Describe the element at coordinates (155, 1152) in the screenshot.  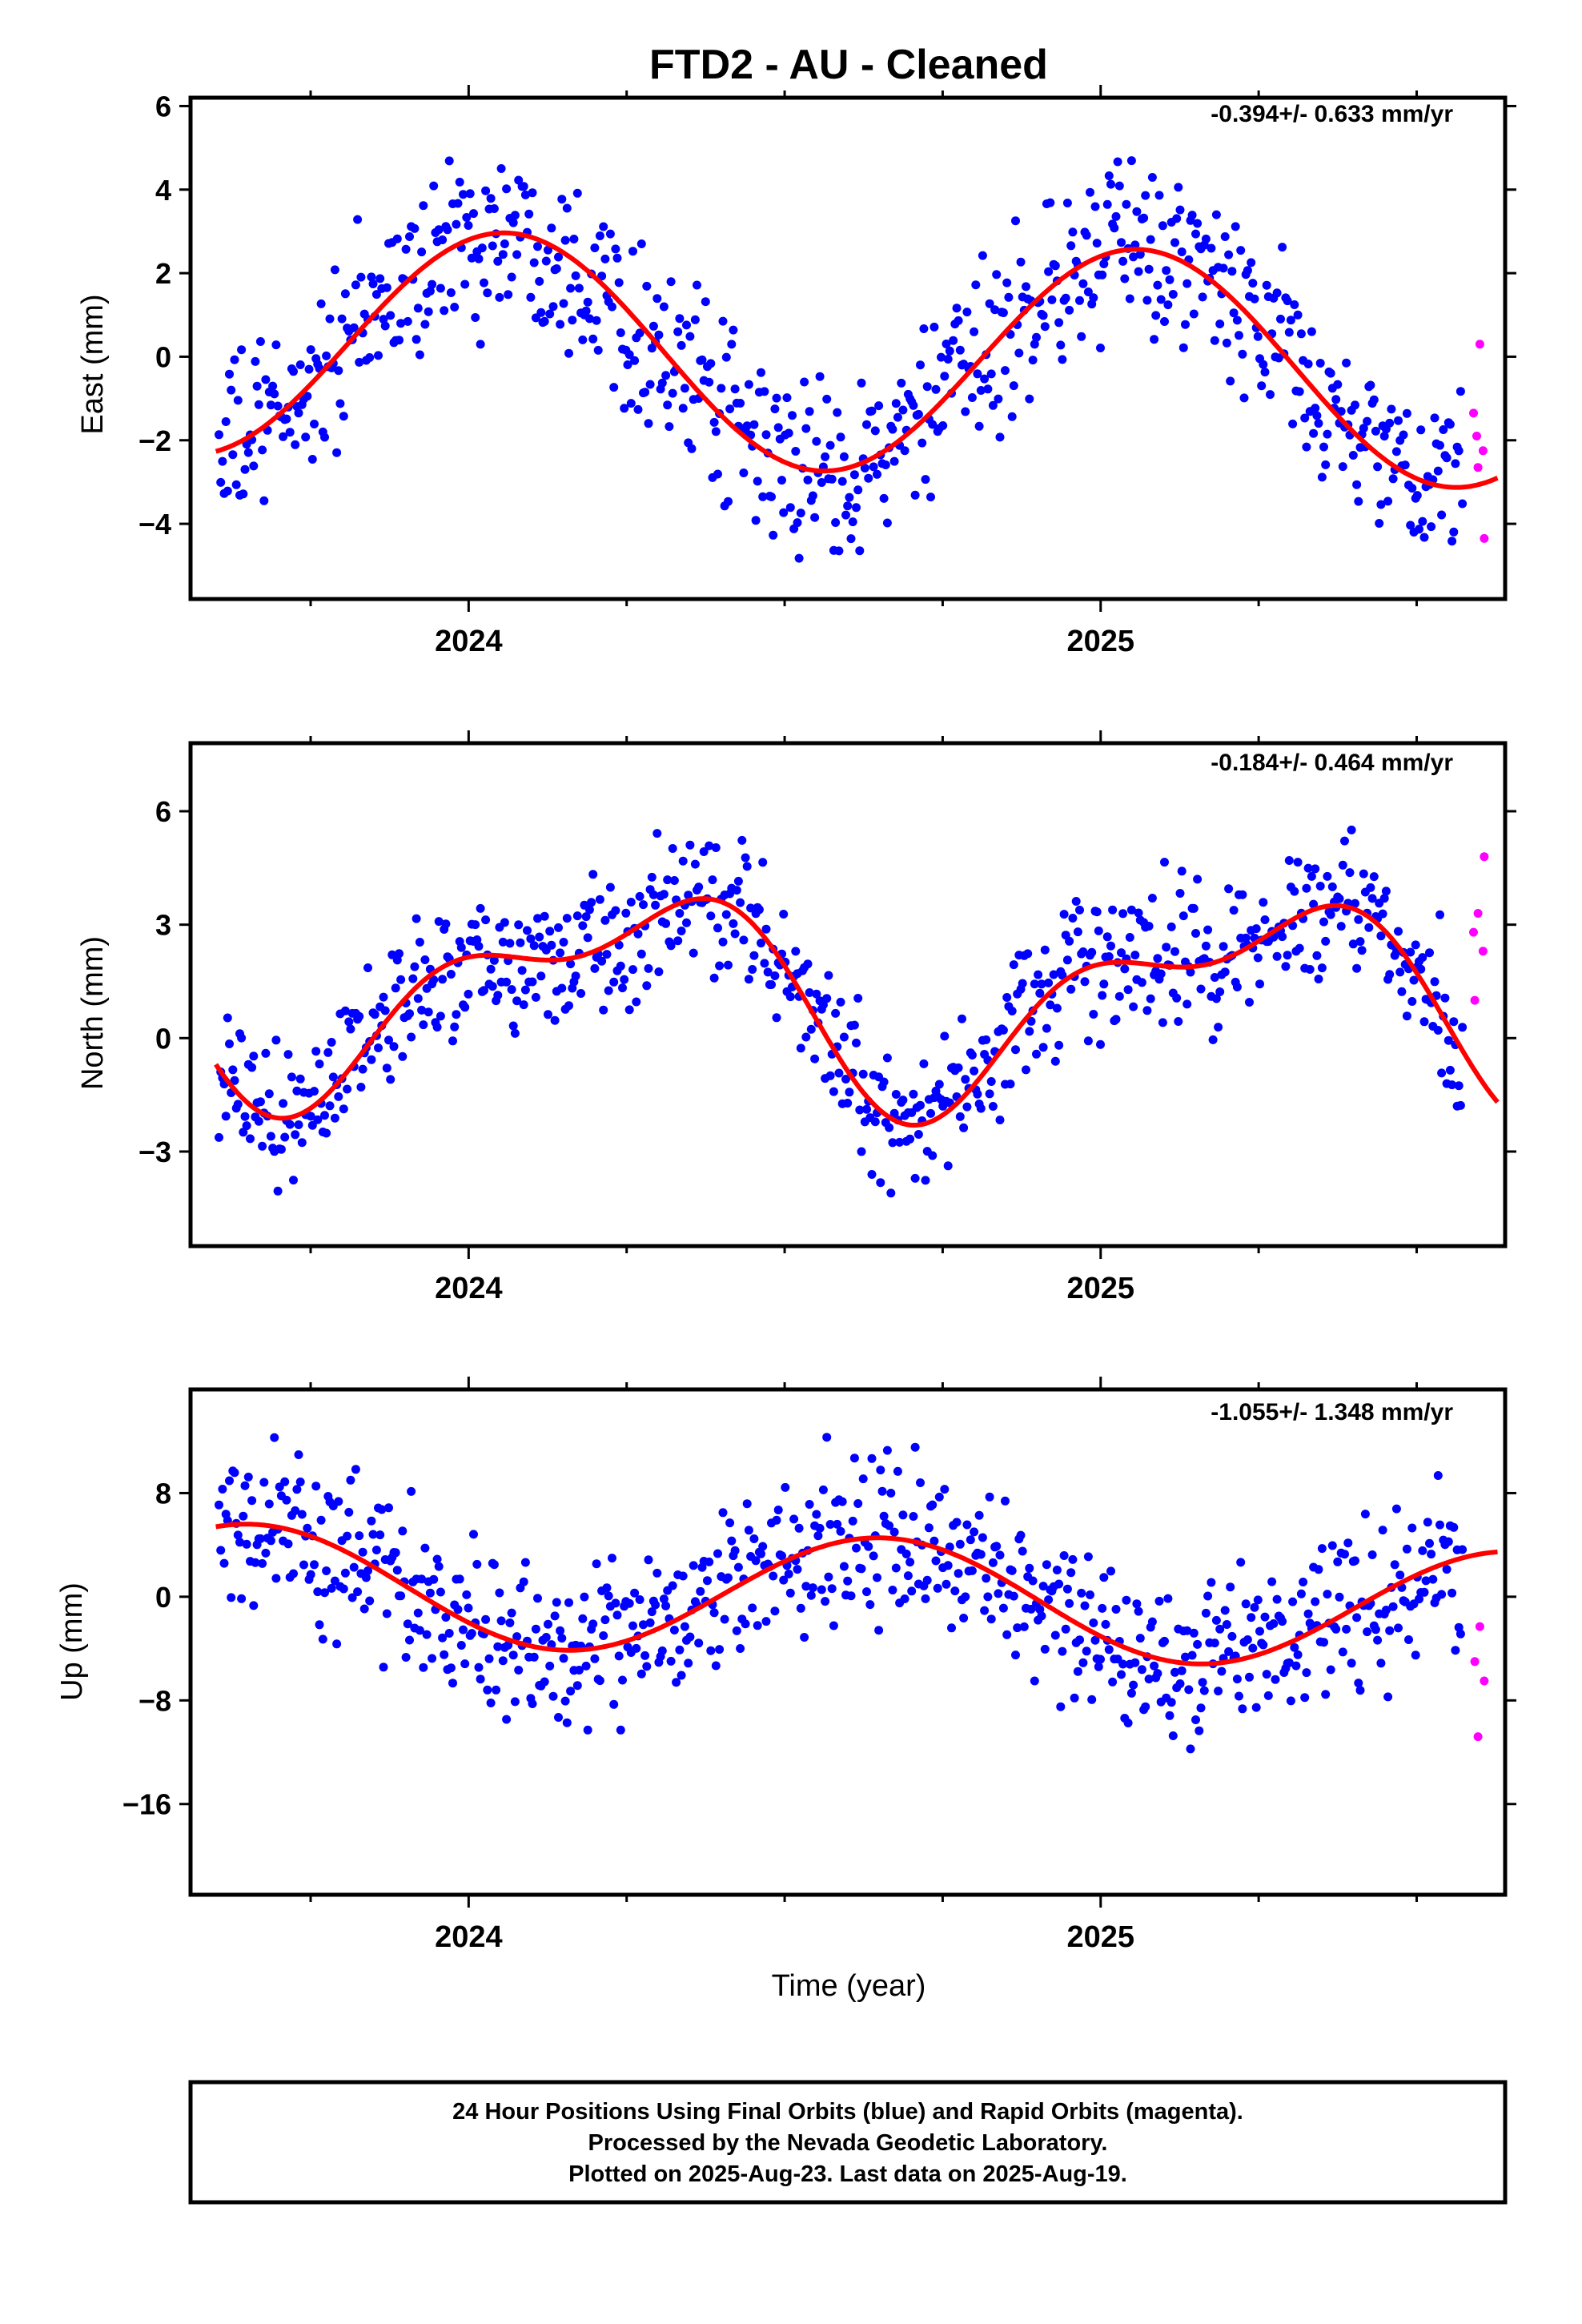
I see `north-y-tick-label: −3` at that location.